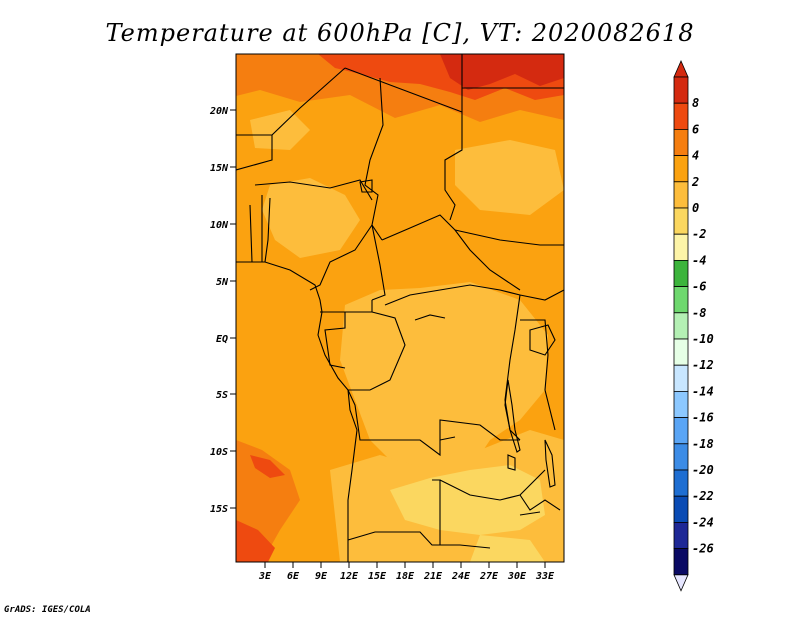  What do you see at coordinates (502, 72) in the screenshot?
I see `very-hot-zone-north` at bounding box center [502, 72].